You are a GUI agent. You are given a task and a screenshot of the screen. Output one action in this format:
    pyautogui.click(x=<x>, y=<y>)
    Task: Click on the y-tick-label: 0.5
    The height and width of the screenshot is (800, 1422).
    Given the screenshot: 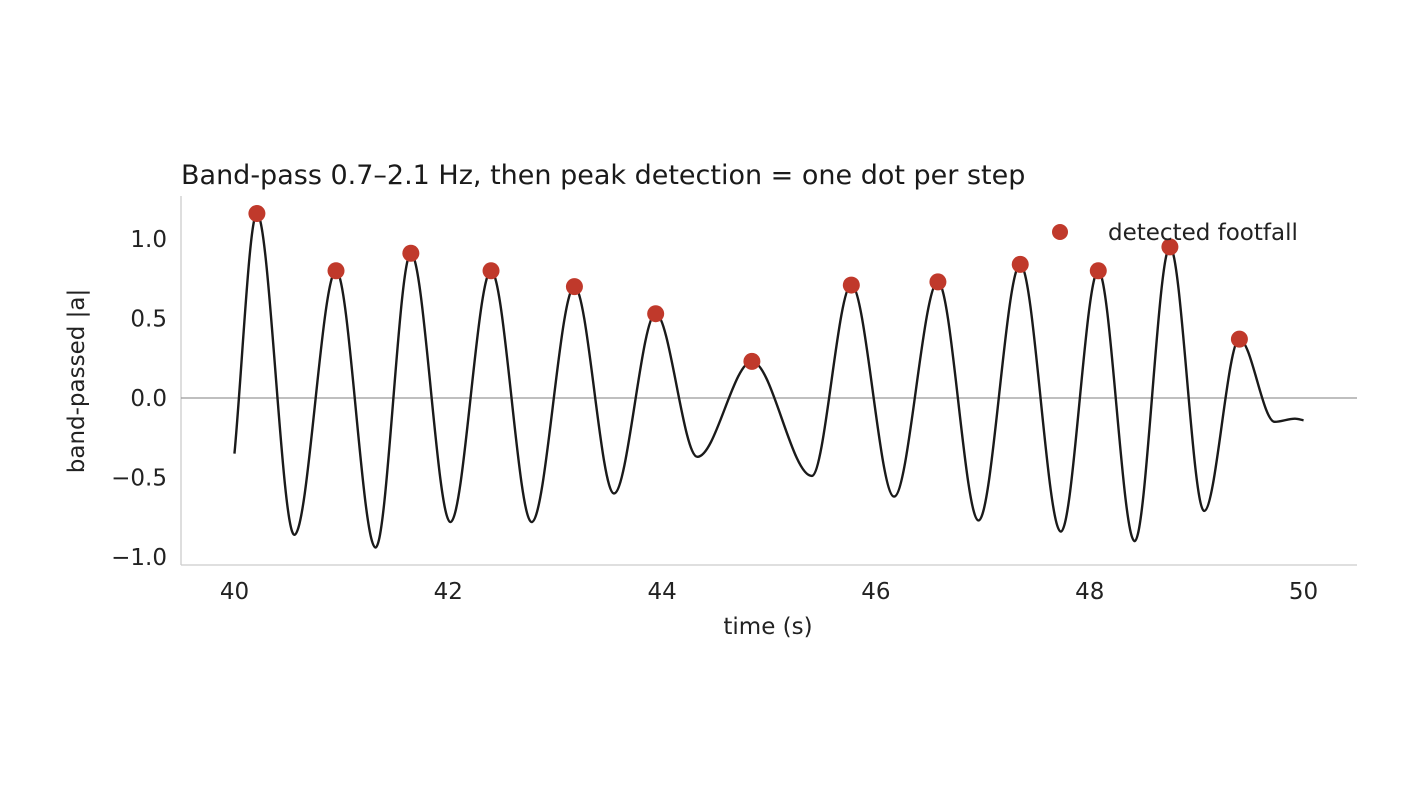 What is the action you would take?
    pyautogui.click(x=148, y=319)
    